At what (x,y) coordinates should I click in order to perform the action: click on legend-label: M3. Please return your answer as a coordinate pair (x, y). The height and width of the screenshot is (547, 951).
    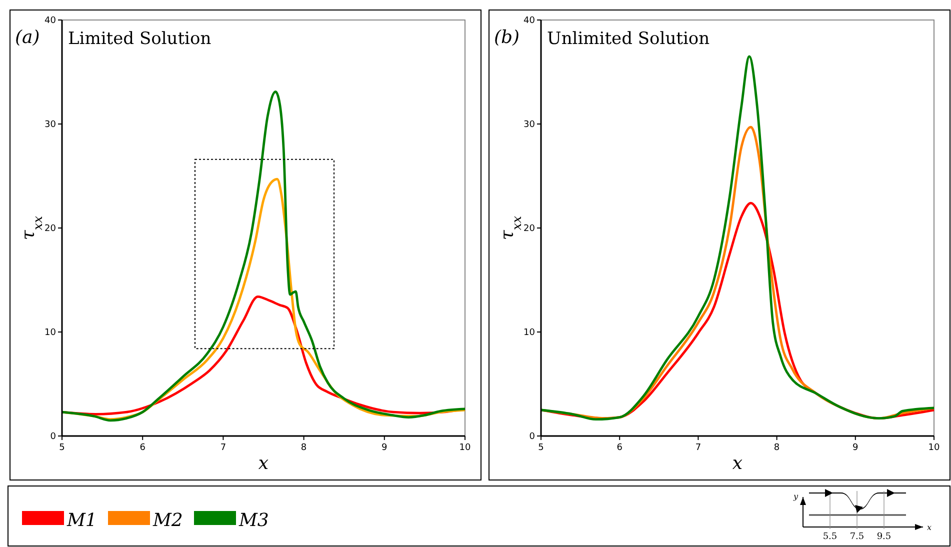
    Looking at the image, I should click on (253, 520).